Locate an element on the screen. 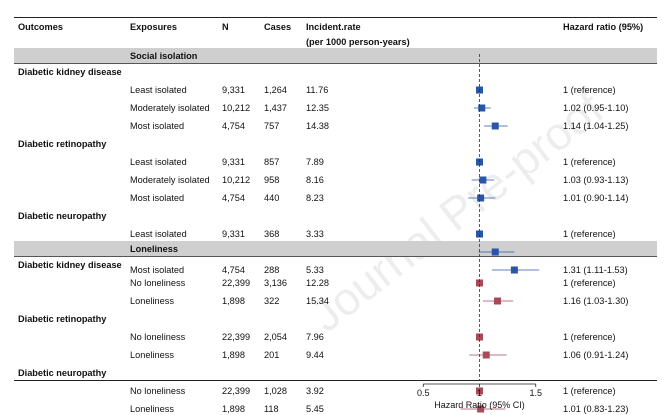 The width and height of the screenshot is (671, 415). hazard-ratio-text: 1.03 (0.93-1.13) is located at coordinates (596, 180).